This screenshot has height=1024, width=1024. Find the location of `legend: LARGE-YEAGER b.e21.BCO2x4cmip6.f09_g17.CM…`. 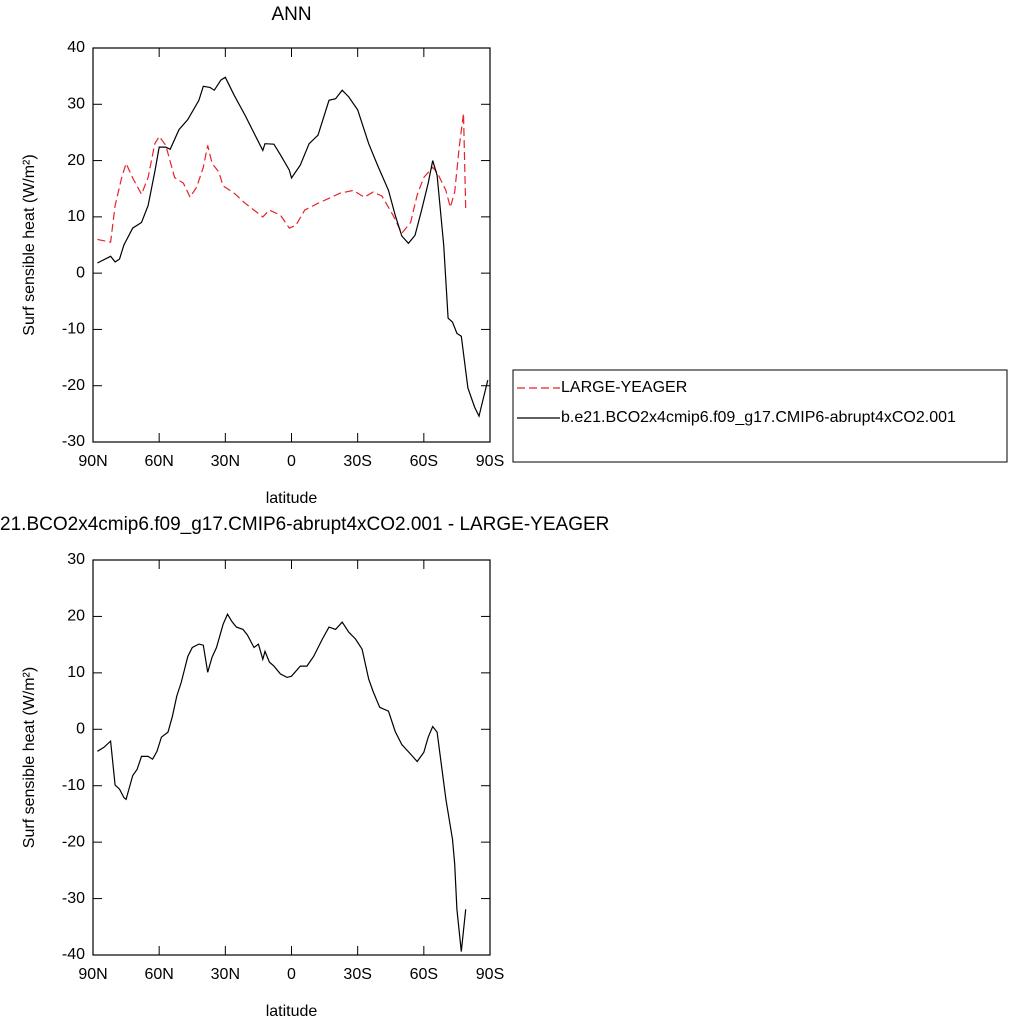

legend: LARGE-YEAGER b.e21.BCO2x4cmip6.f09_g17.CM… is located at coordinates (760, 416).